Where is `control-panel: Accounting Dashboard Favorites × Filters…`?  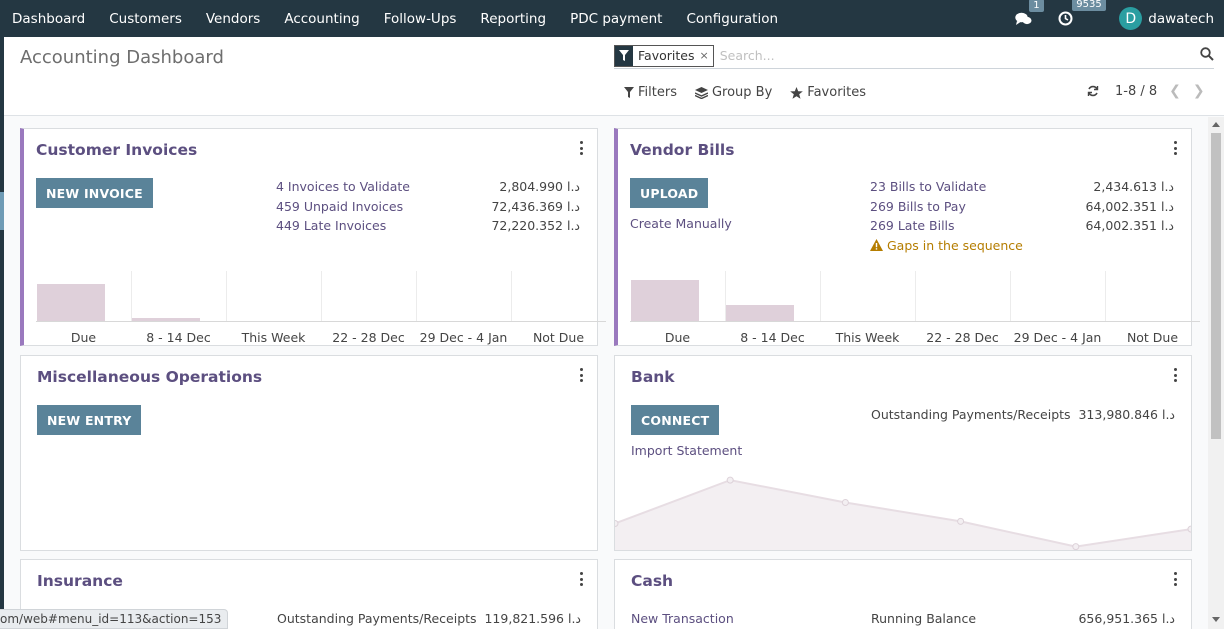 control-panel: Accounting Dashboard Favorites × Filters… is located at coordinates (614, 76).